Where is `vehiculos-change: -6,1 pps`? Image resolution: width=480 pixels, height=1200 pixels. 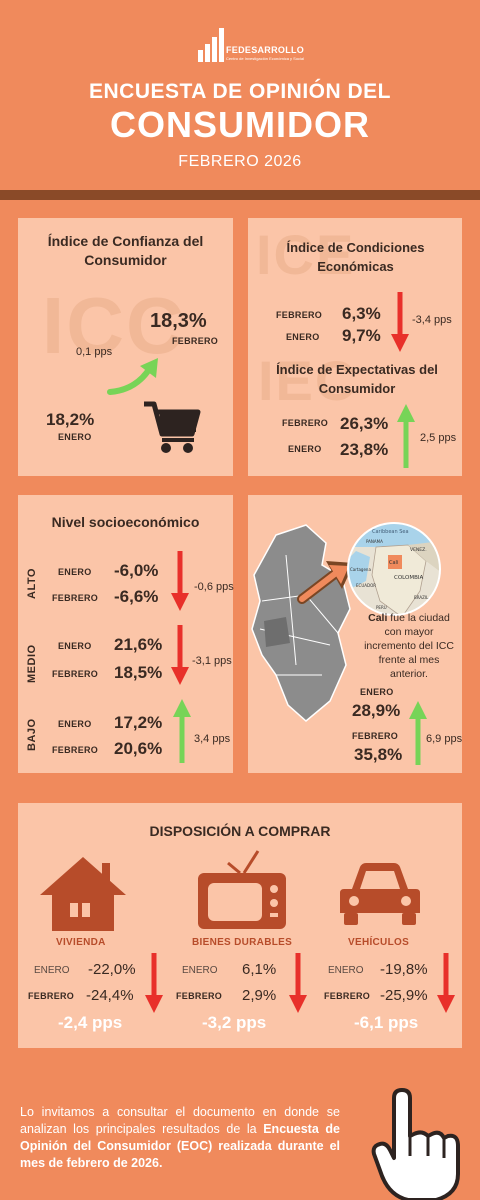
vehiculos-change: -6,1 pps is located at coordinates (386, 1022).